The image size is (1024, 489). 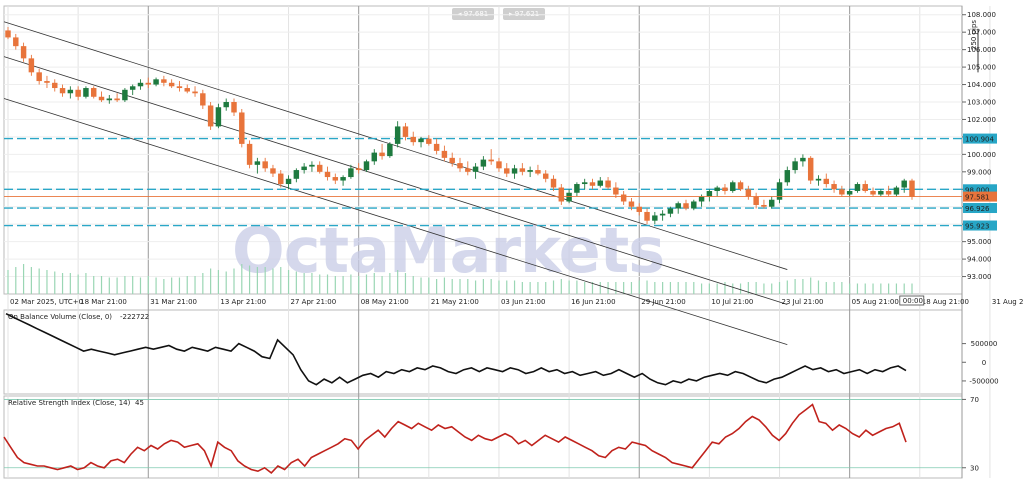 I want to click on obv-axis-label: 0, so click(x=984, y=363).